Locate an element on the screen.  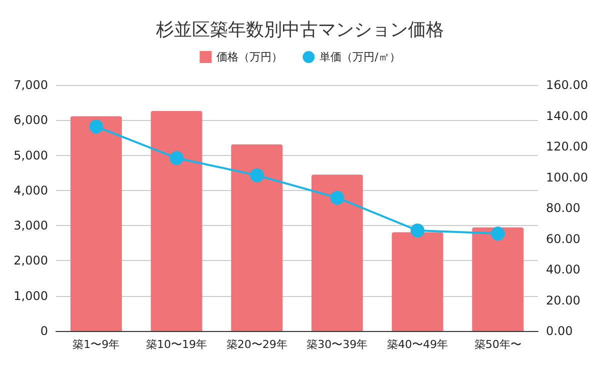
y-tick-label: 0 is located at coordinates (44, 331).